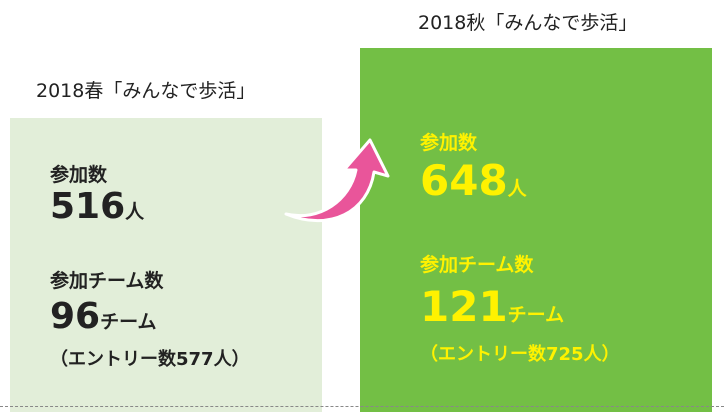  What do you see at coordinates (88, 206) in the screenshot?
I see `participants-value: 516` at bounding box center [88, 206].